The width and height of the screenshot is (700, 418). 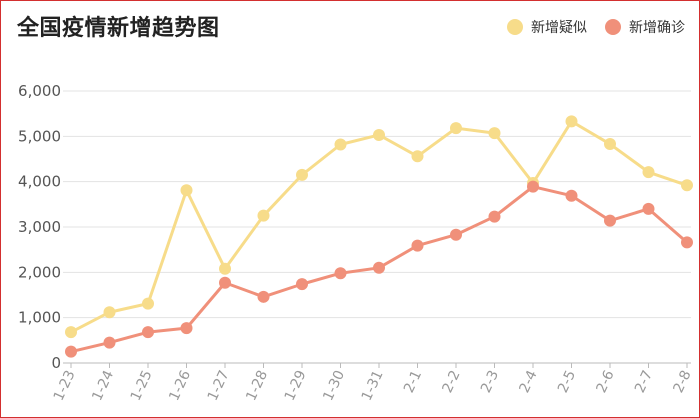 I want to click on legend-item-suspected: 新增疑似, so click(x=547, y=27).